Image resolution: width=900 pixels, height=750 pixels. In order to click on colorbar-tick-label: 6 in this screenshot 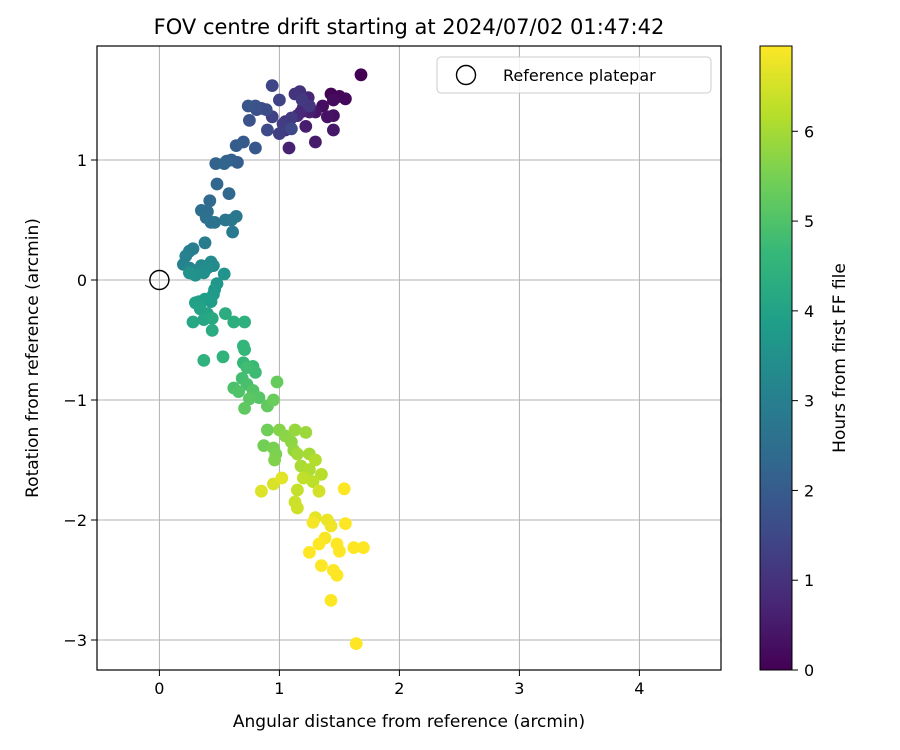, I will do `click(809, 131)`.